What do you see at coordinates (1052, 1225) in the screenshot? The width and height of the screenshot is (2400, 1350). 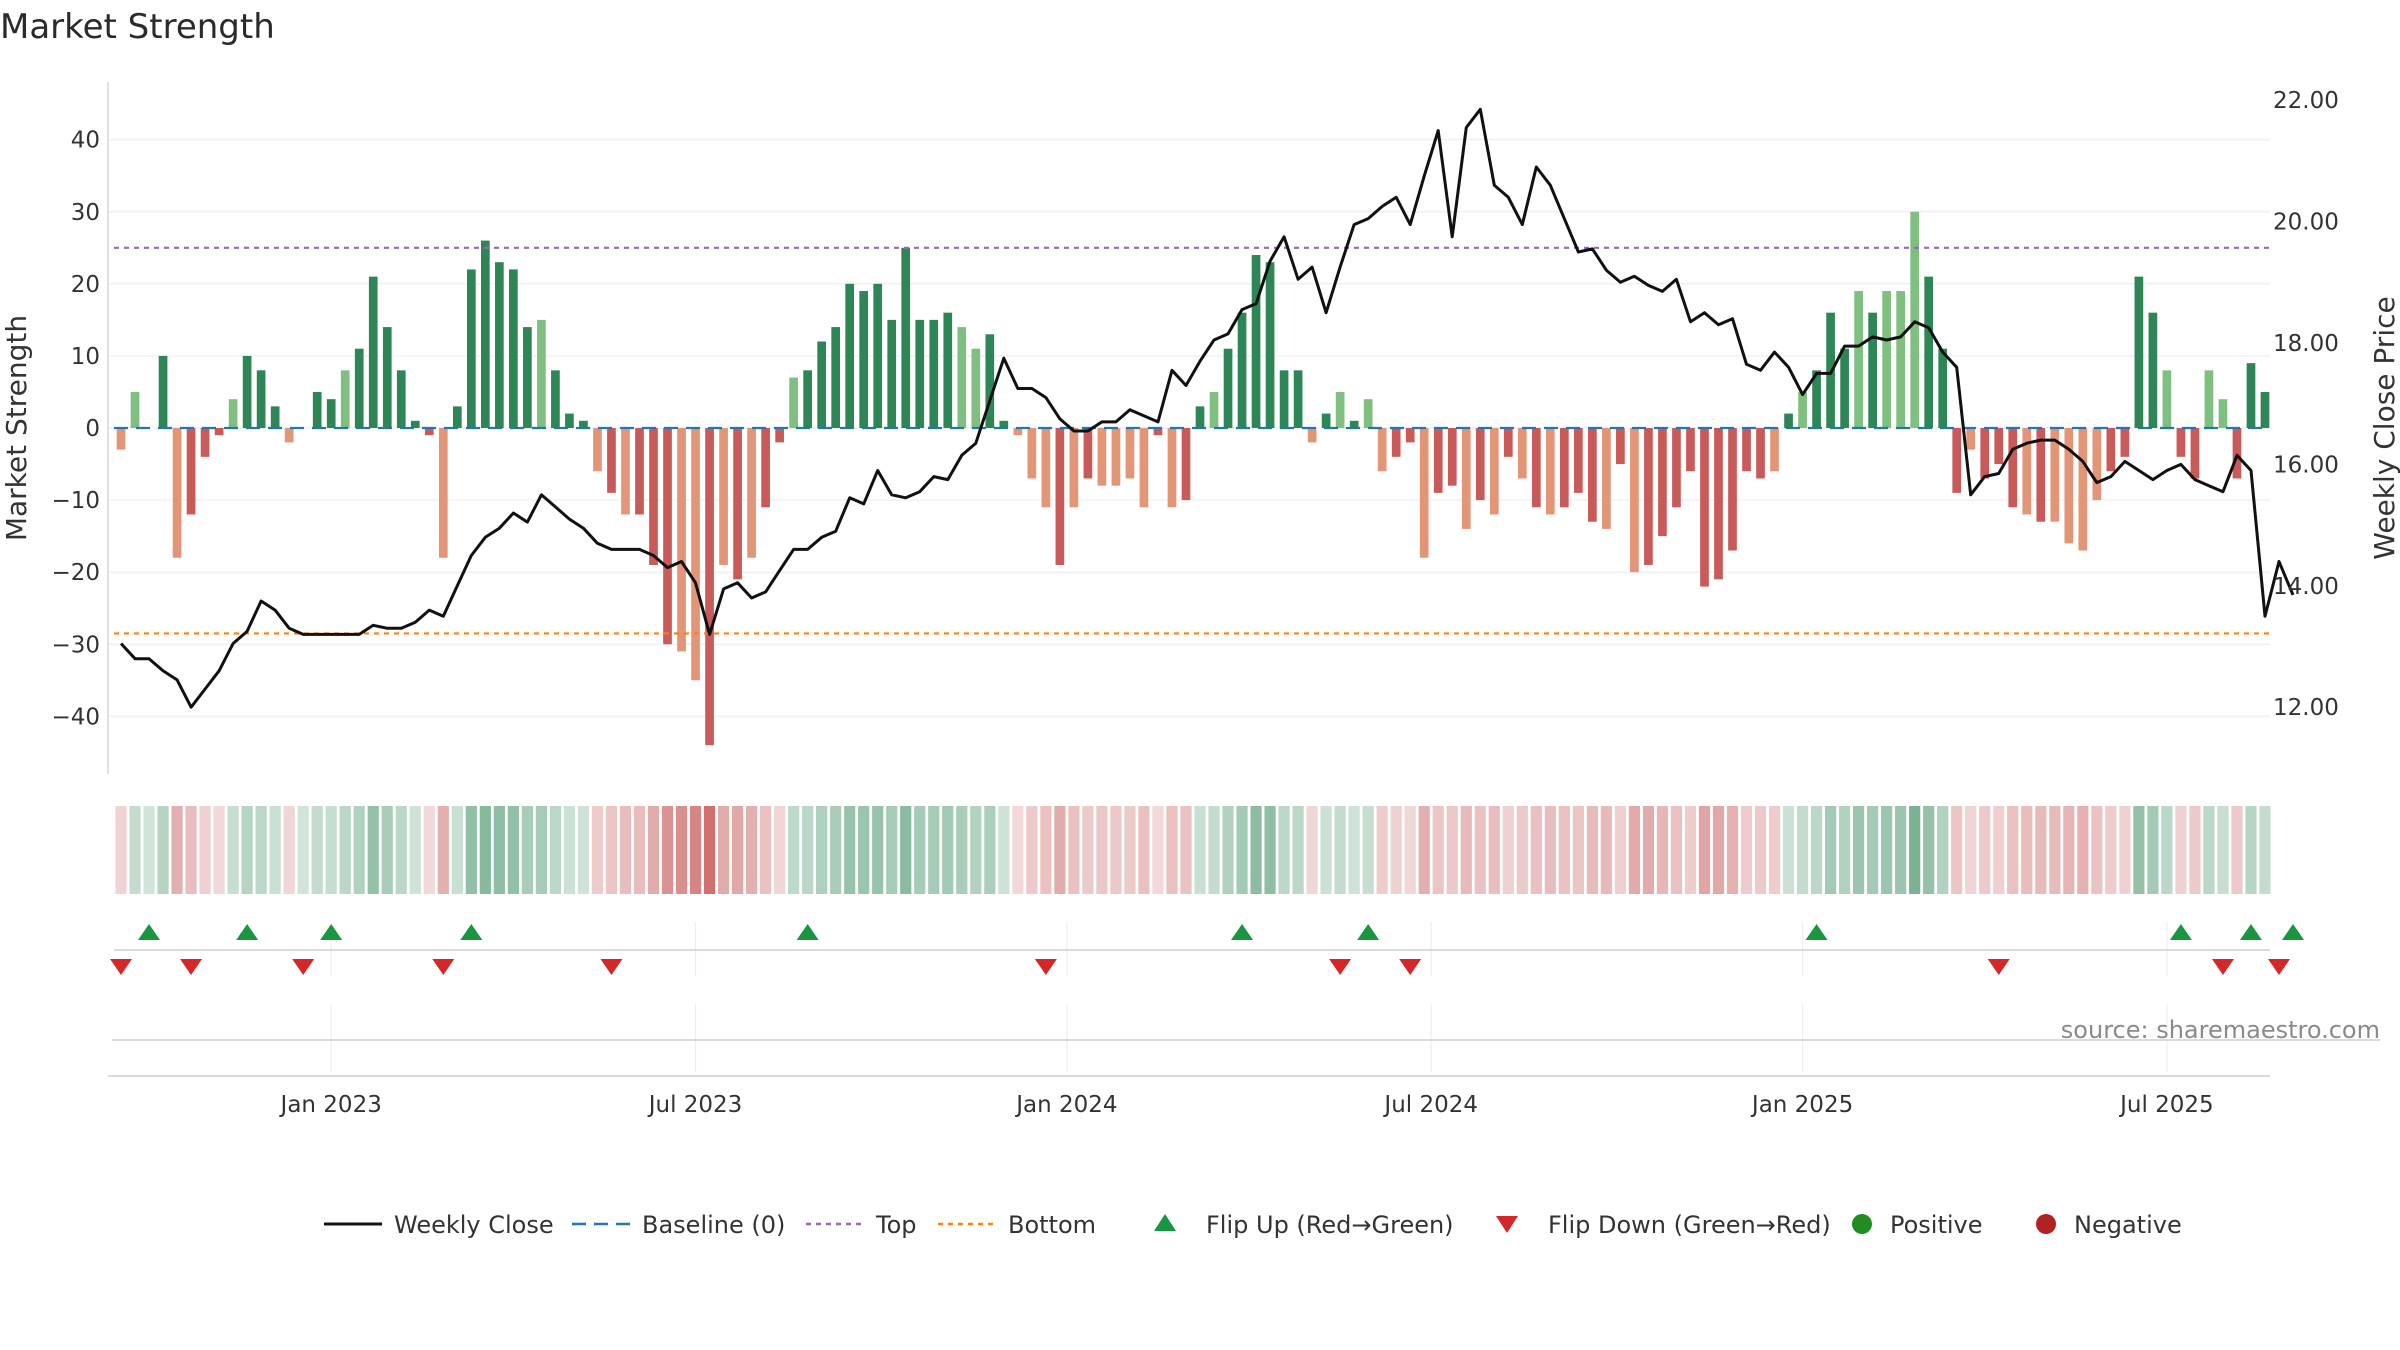 I see `legend-label: Bottom` at bounding box center [1052, 1225].